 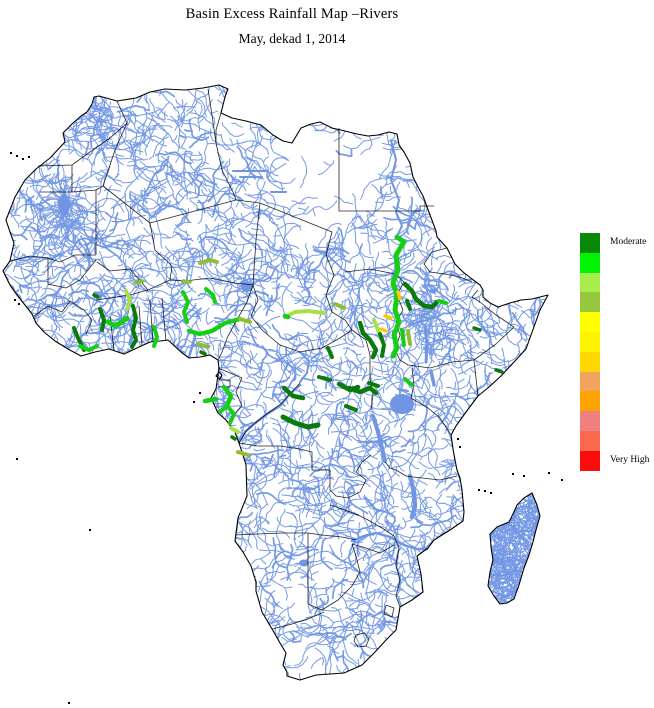 What do you see at coordinates (628, 241) in the screenshot?
I see `legend-label: Moderate` at bounding box center [628, 241].